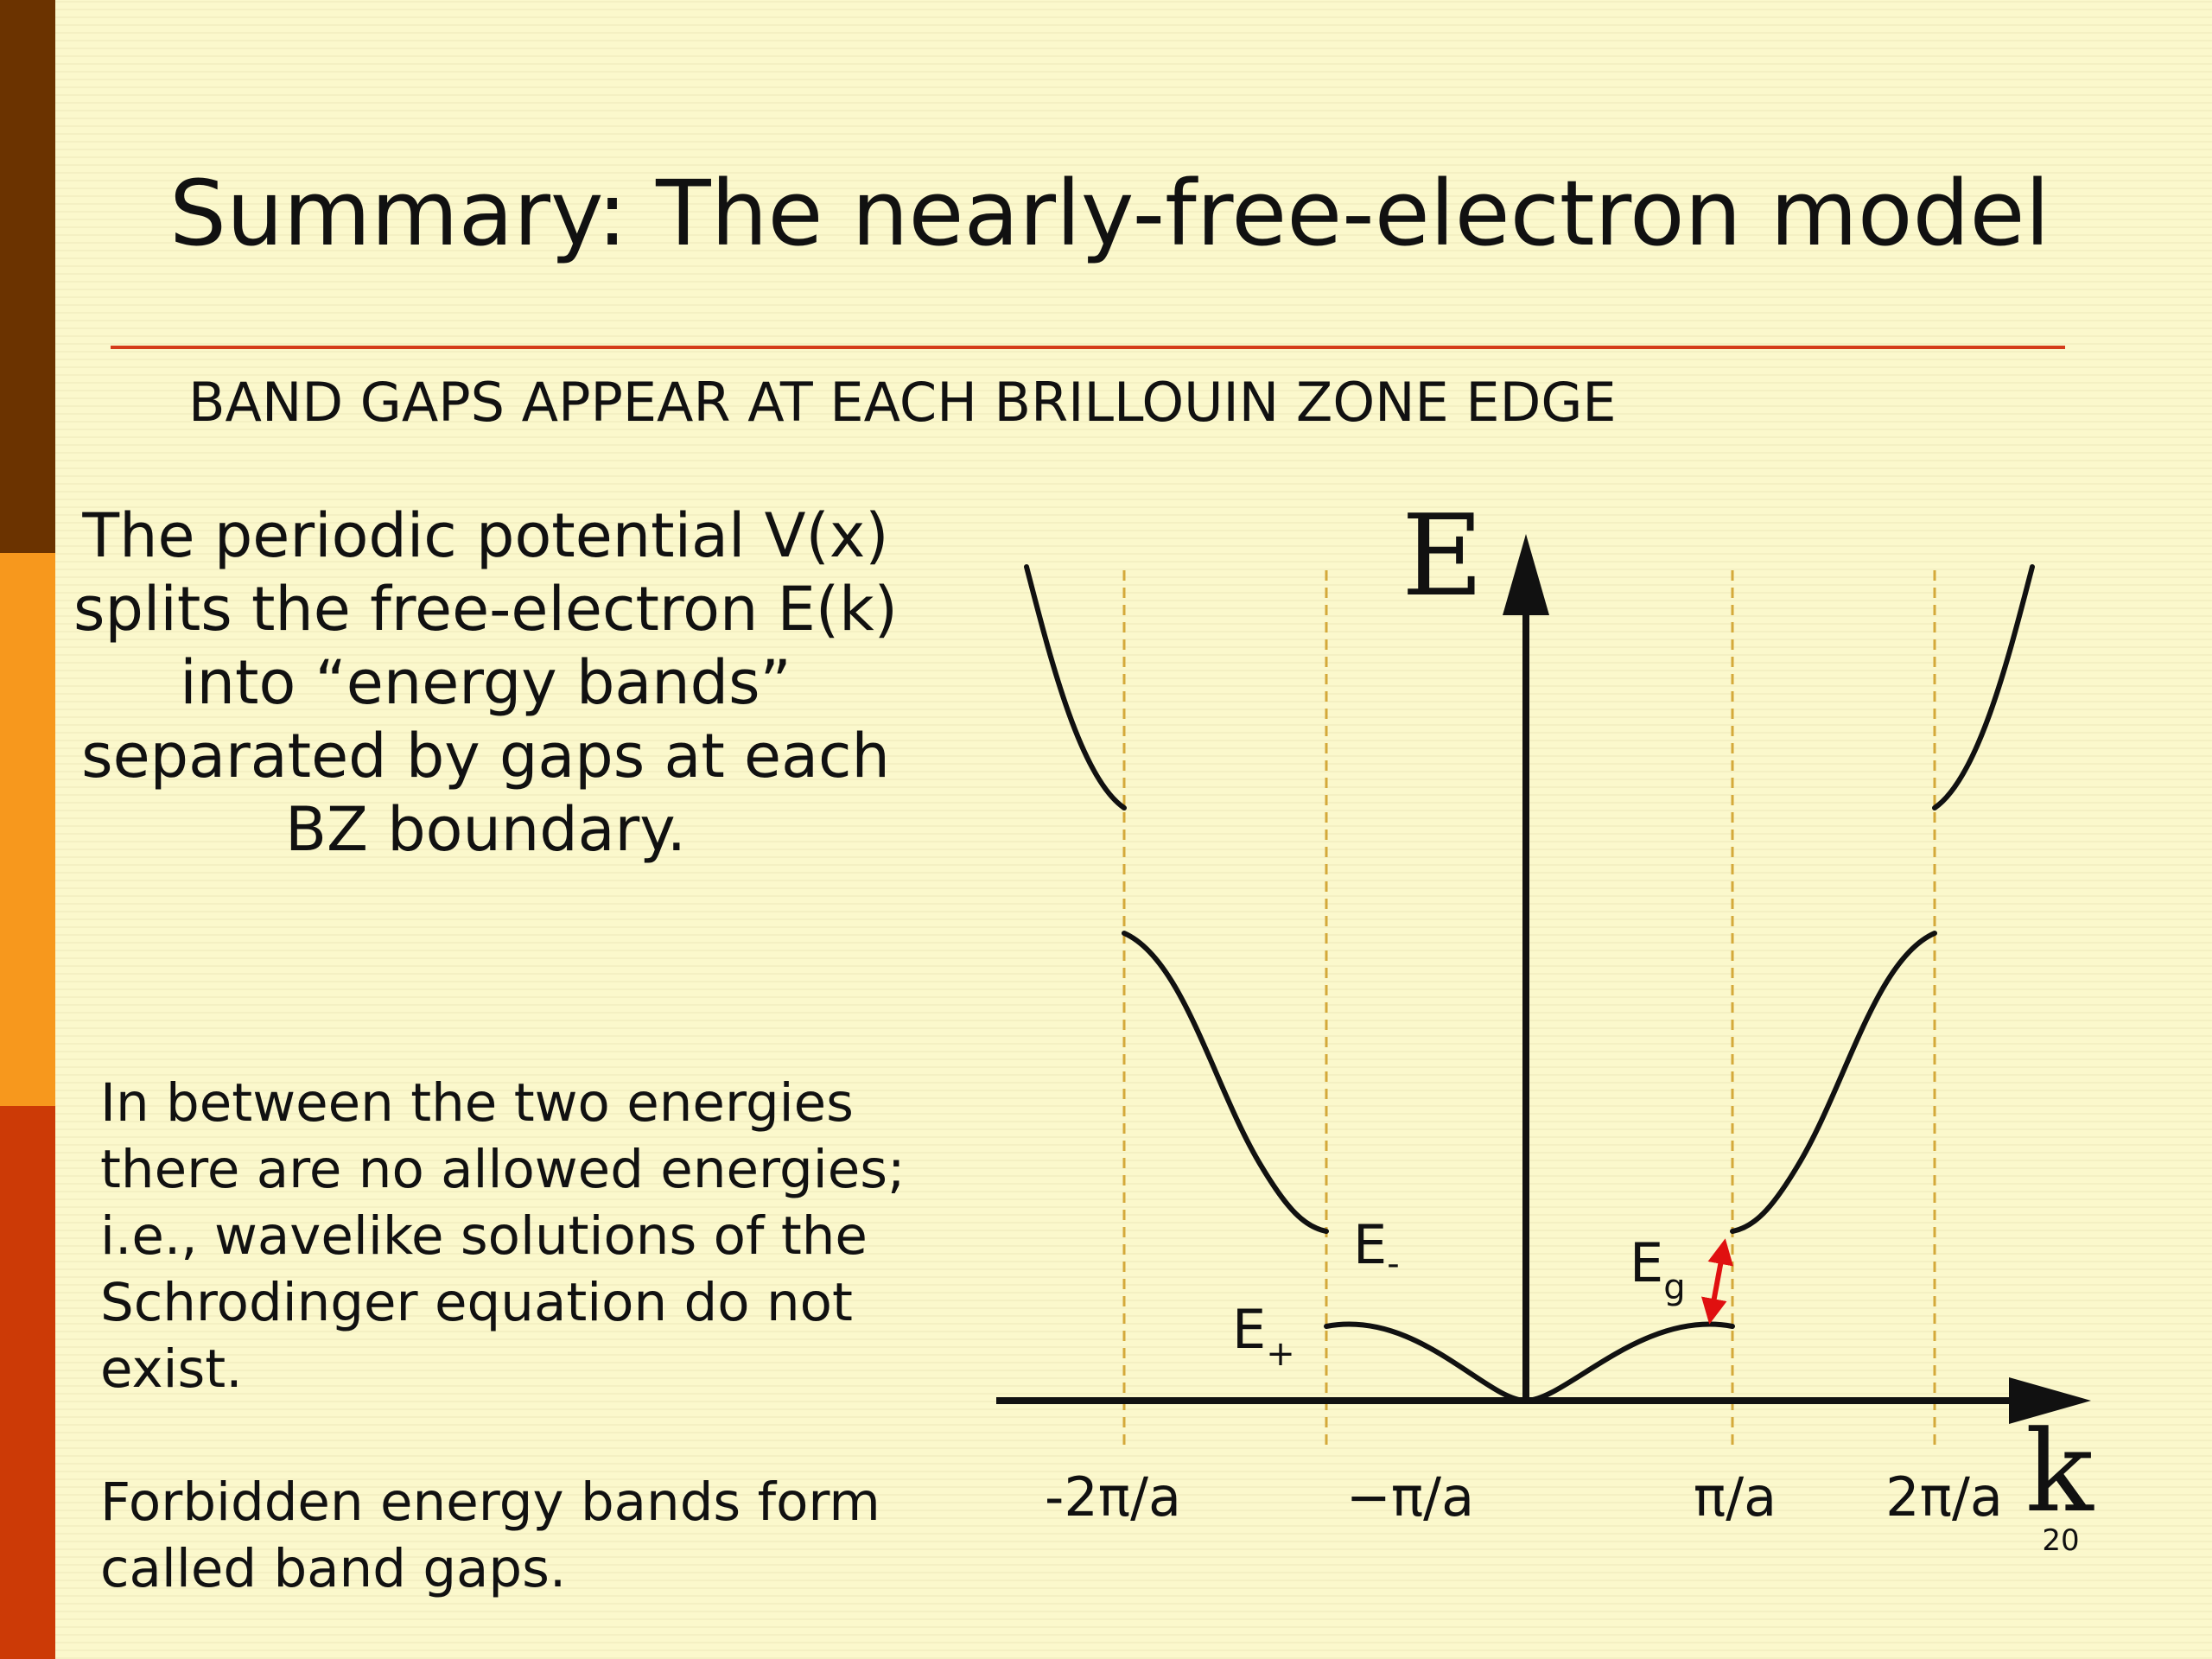 The height and width of the screenshot is (1659, 2212). I want to click on band-3-left, so click(1075, 687).